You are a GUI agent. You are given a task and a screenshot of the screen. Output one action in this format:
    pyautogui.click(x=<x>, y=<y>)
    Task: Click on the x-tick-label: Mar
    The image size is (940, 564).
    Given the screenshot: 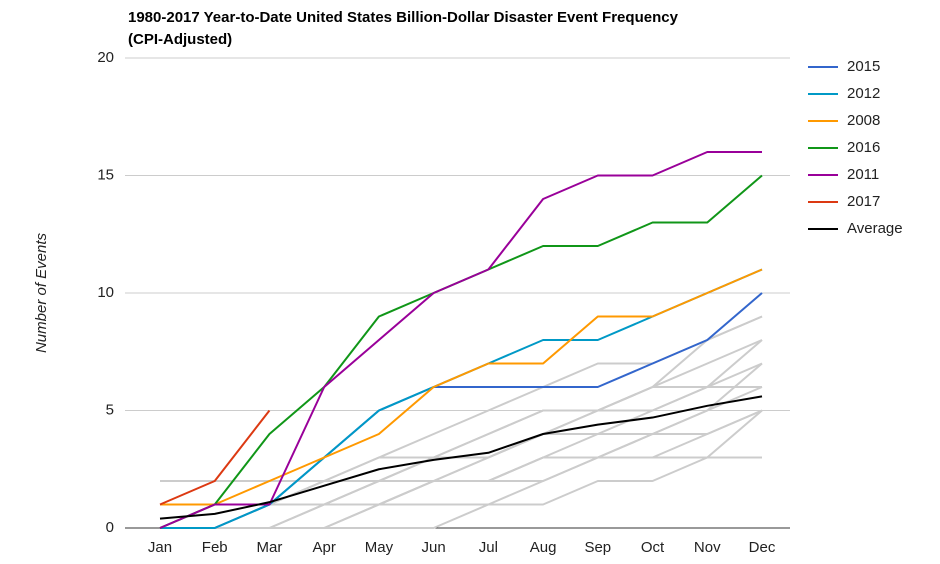 What is the action you would take?
    pyautogui.click(x=270, y=547)
    